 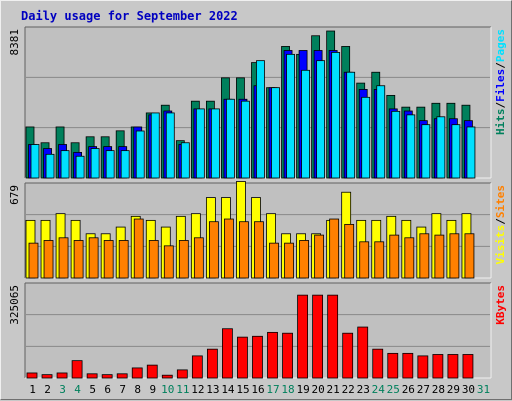 I want to click on day-label-21: 21, so click(x=333, y=389).